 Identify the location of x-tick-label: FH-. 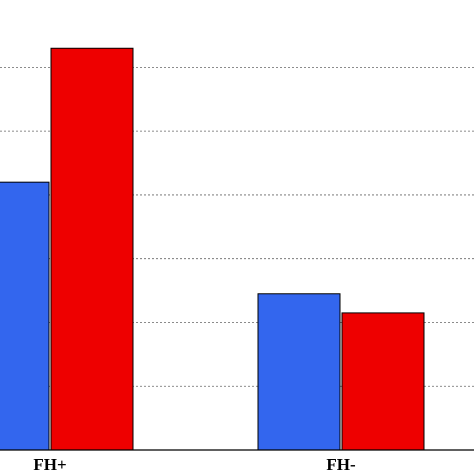
(341, 464).